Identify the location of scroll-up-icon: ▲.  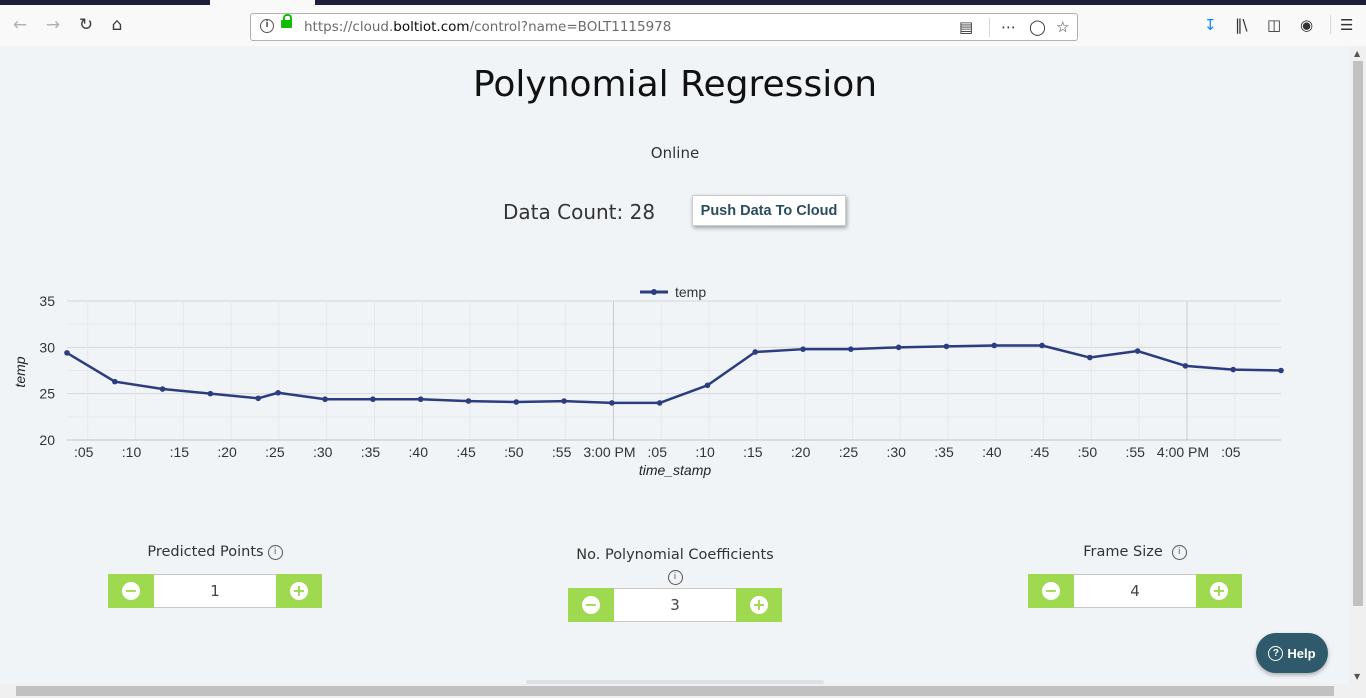
(1357, 53).